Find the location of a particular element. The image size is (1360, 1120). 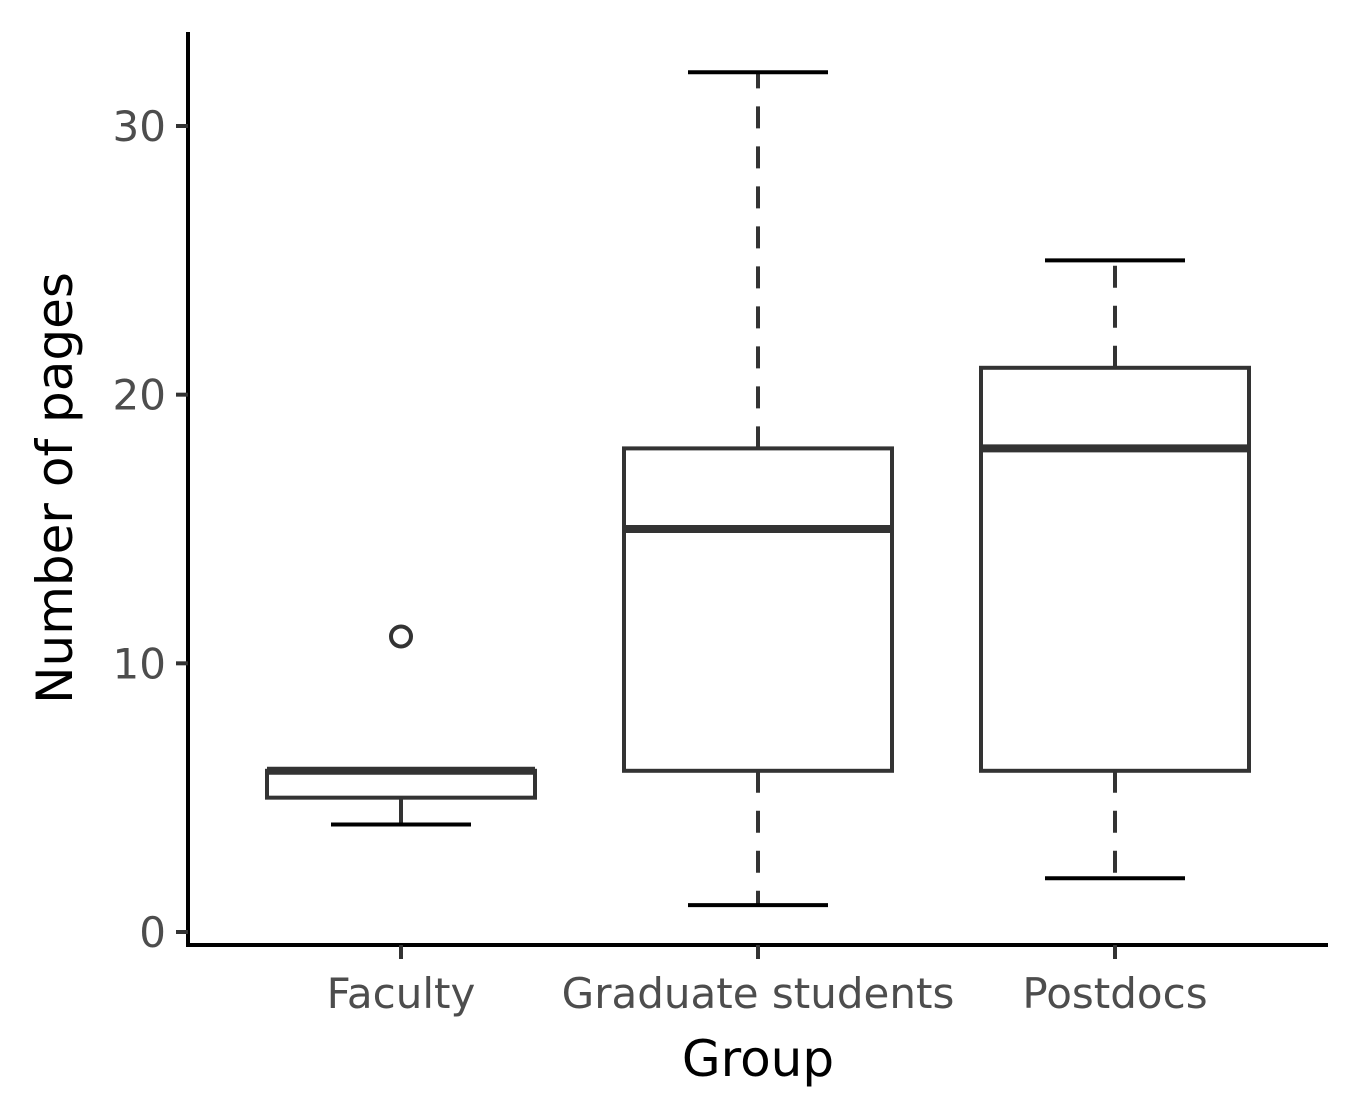

x-axis-ticks: Faculty Graduate students Postdocs is located at coordinates (767, 981).